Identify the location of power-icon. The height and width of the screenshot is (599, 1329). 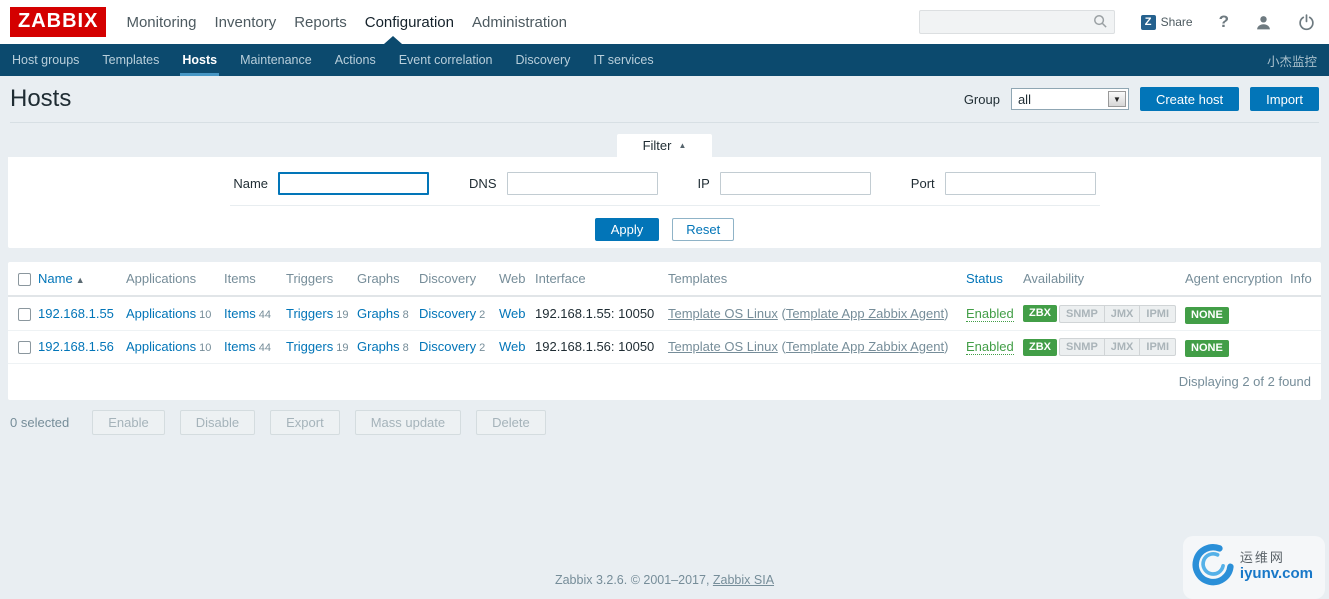
(1306, 22).